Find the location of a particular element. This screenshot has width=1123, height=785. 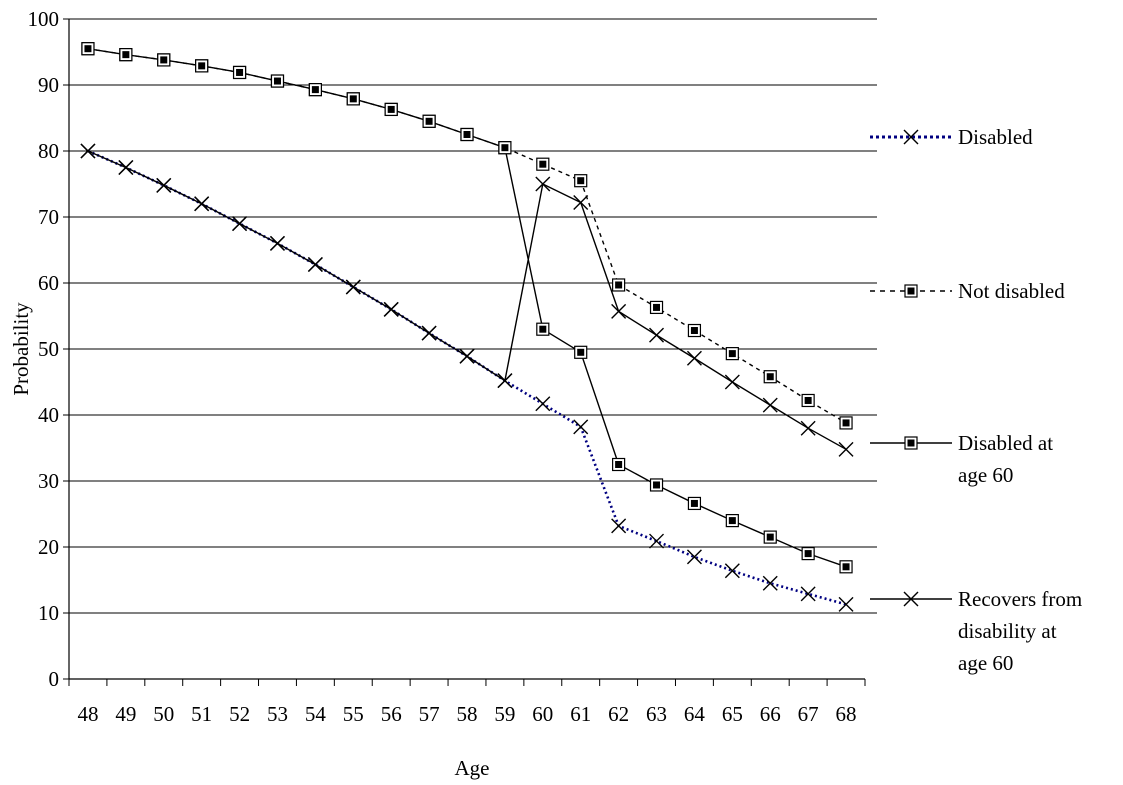

x-tick-label: 68 is located at coordinates (846, 714).